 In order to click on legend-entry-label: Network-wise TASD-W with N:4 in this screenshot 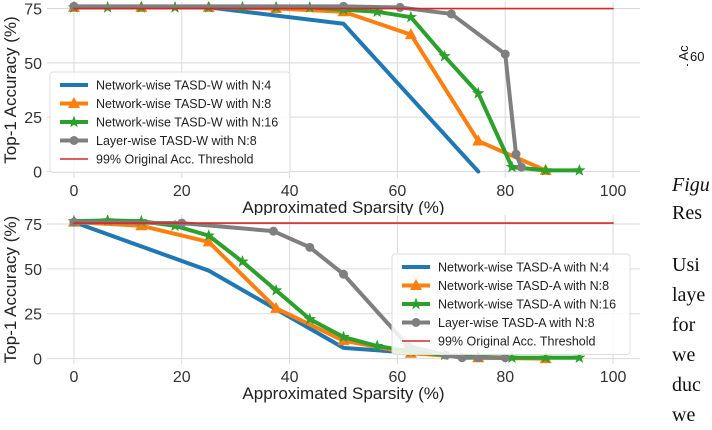, I will do `click(183, 86)`.